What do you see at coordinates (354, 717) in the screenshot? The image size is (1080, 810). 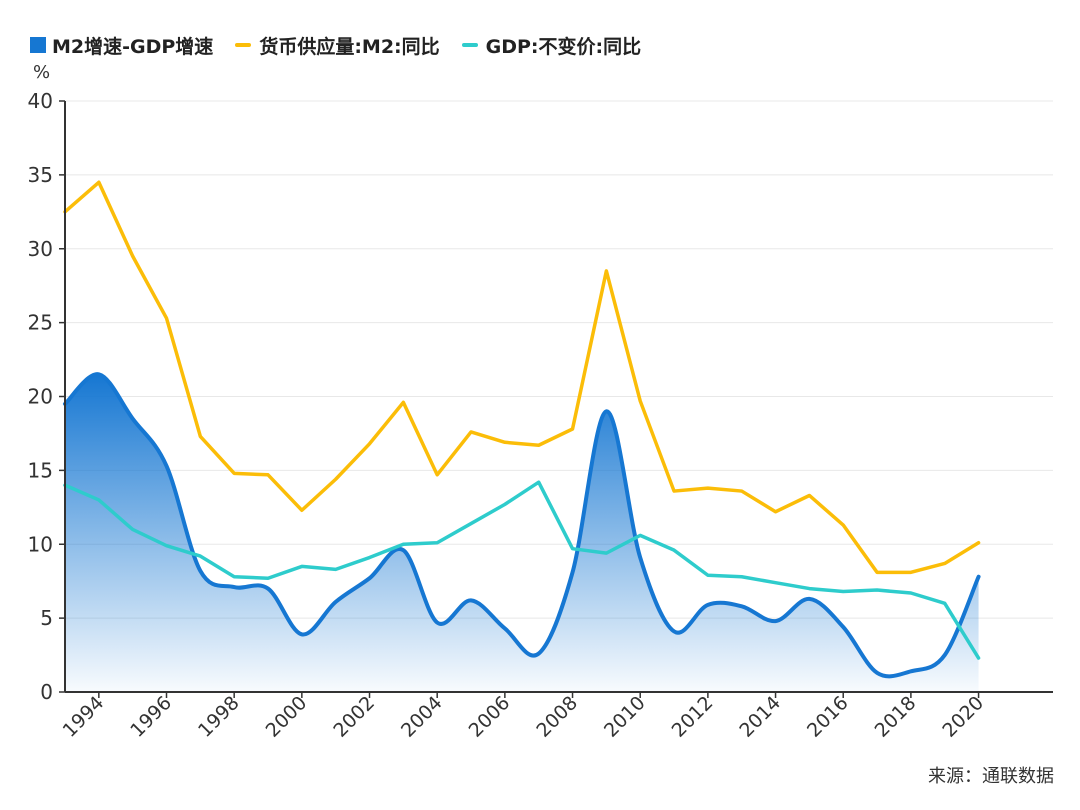 I see `x-tick-label-2002: 2002` at bounding box center [354, 717].